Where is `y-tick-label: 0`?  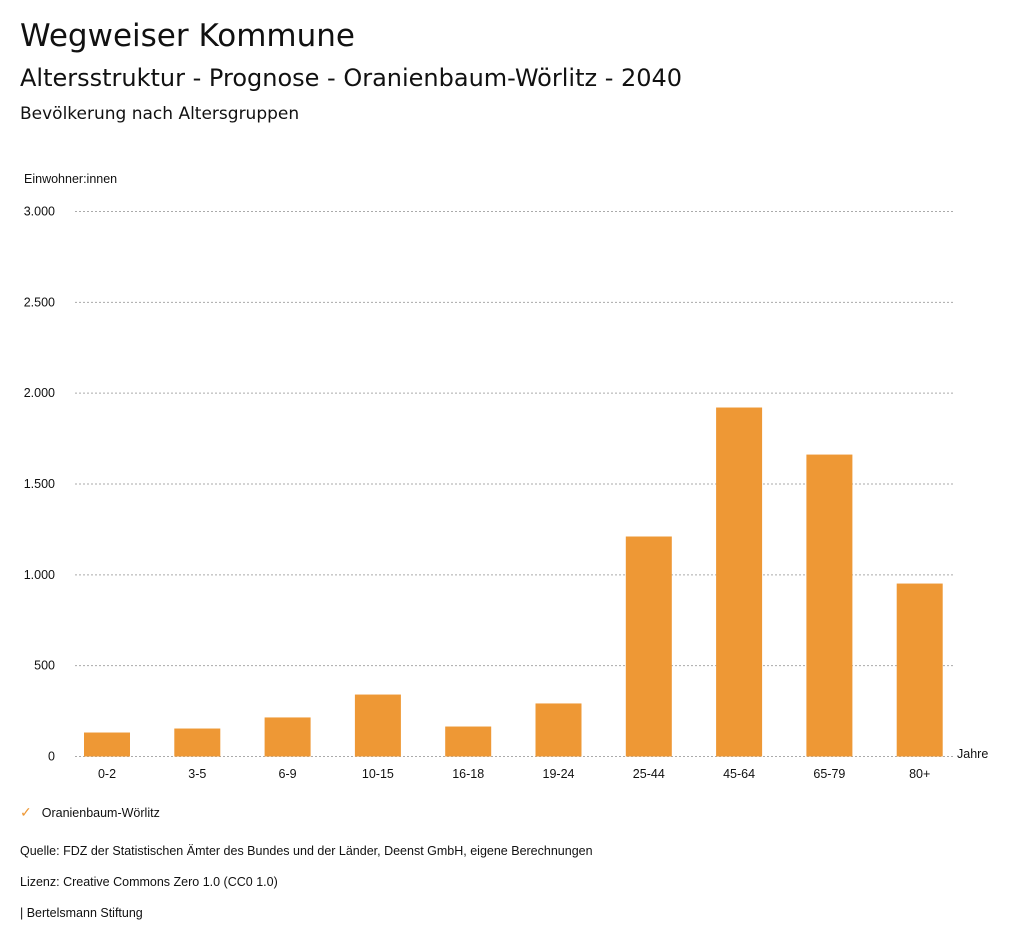 y-tick-label: 0 is located at coordinates (51, 757).